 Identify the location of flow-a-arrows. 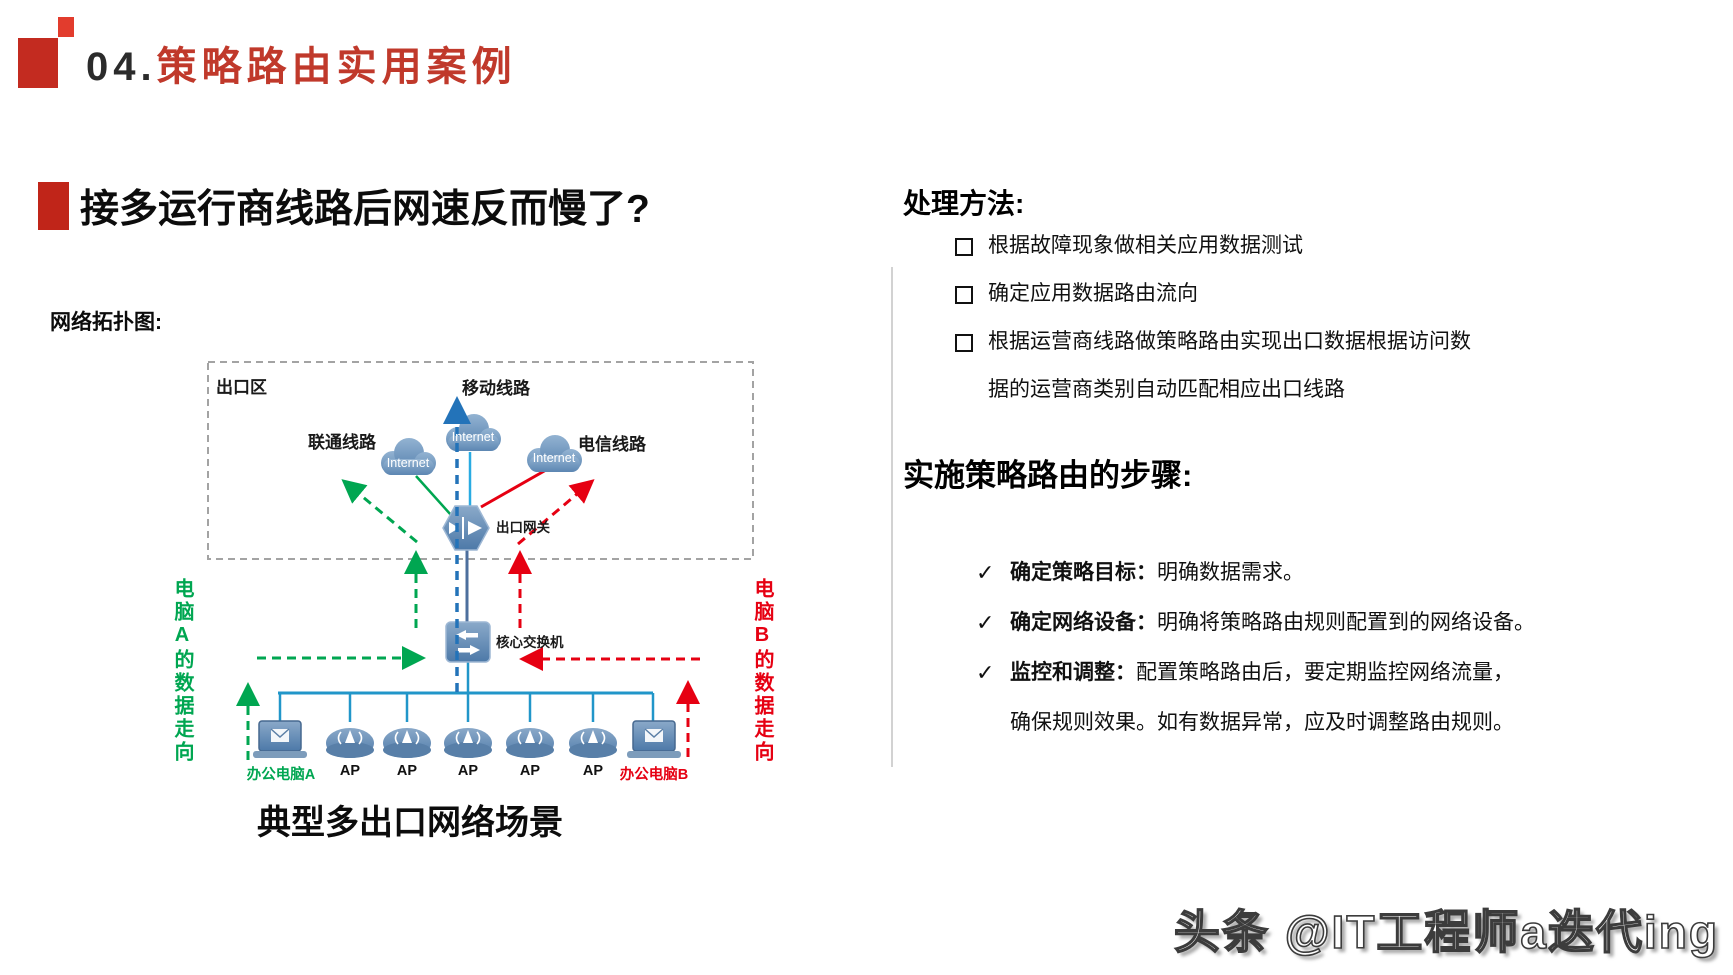
(332, 619).